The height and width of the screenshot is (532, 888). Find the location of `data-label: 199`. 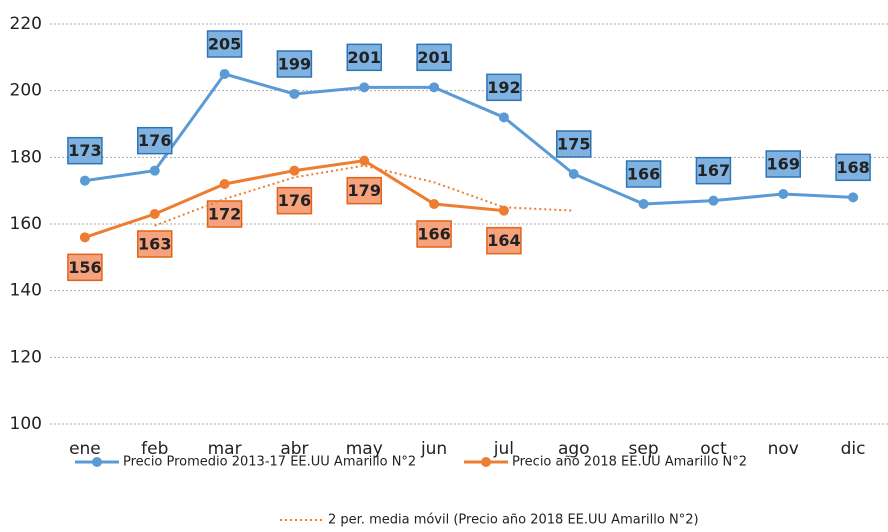

data-label: 199 is located at coordinates (294, 64).